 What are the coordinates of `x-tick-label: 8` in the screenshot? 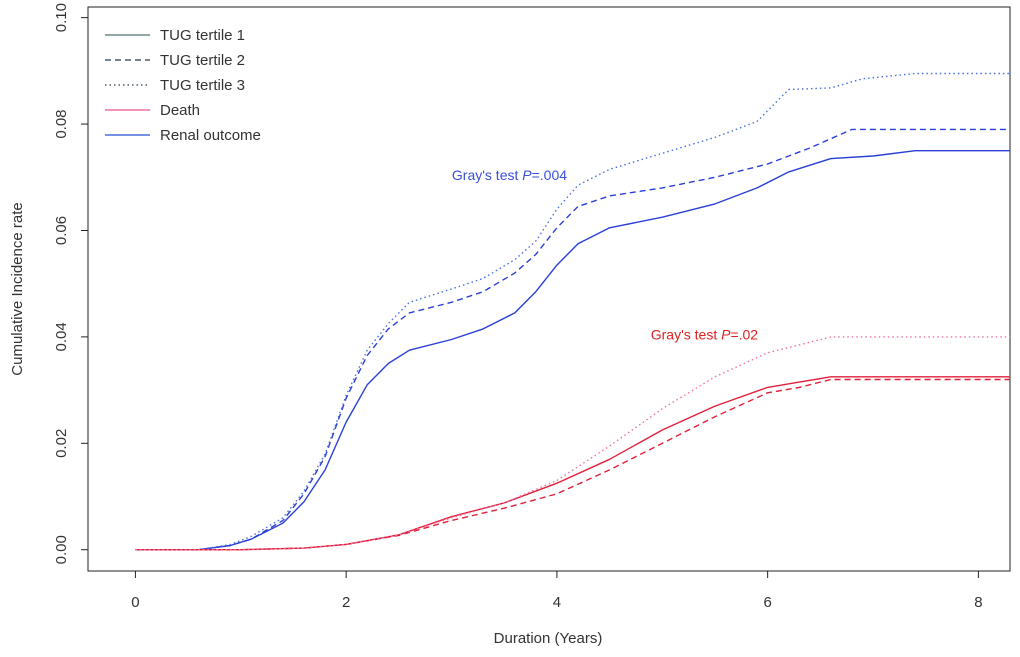 It's located at (978, 602).